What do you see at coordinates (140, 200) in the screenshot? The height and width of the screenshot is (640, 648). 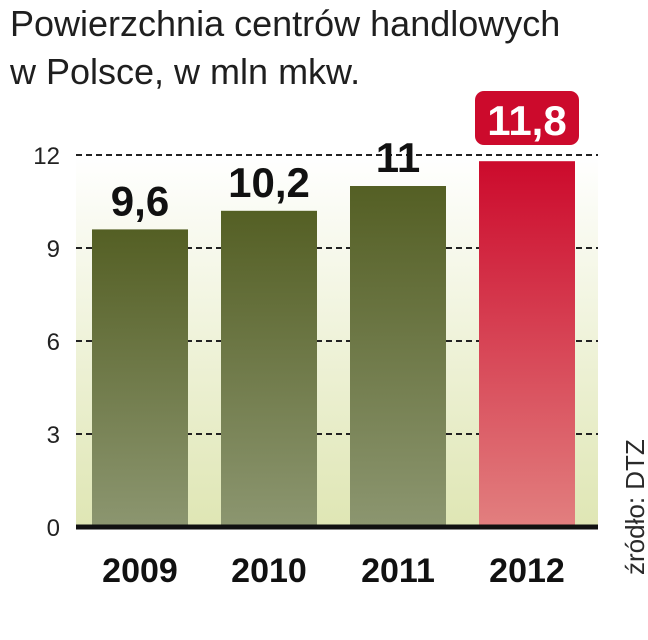 I see `value-label: 9,6` at bounding box center [140, 200].